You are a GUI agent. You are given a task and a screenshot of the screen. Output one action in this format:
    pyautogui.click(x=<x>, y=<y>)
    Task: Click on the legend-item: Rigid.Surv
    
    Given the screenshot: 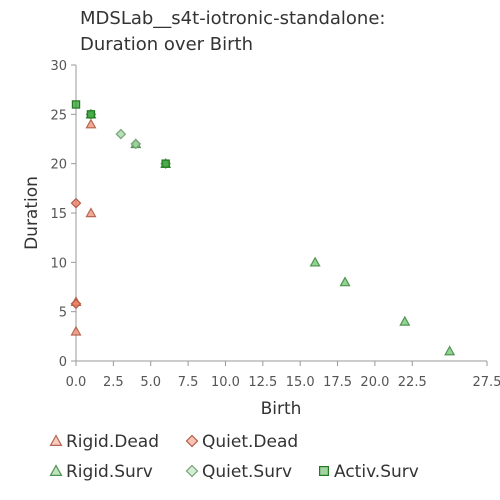 What is the action you would take?
    pyautogui.click(x=101, y=472)
    